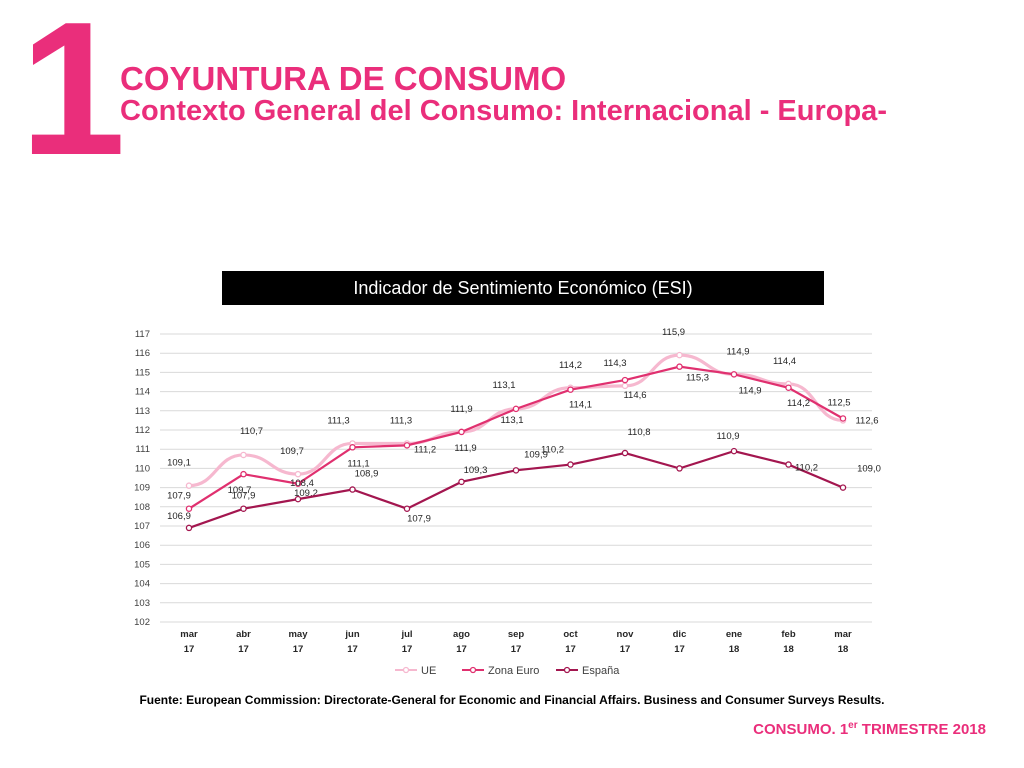 This screenshot has height=768, width=1024. I want to click on data-label: 111,3, so click(401, 420).